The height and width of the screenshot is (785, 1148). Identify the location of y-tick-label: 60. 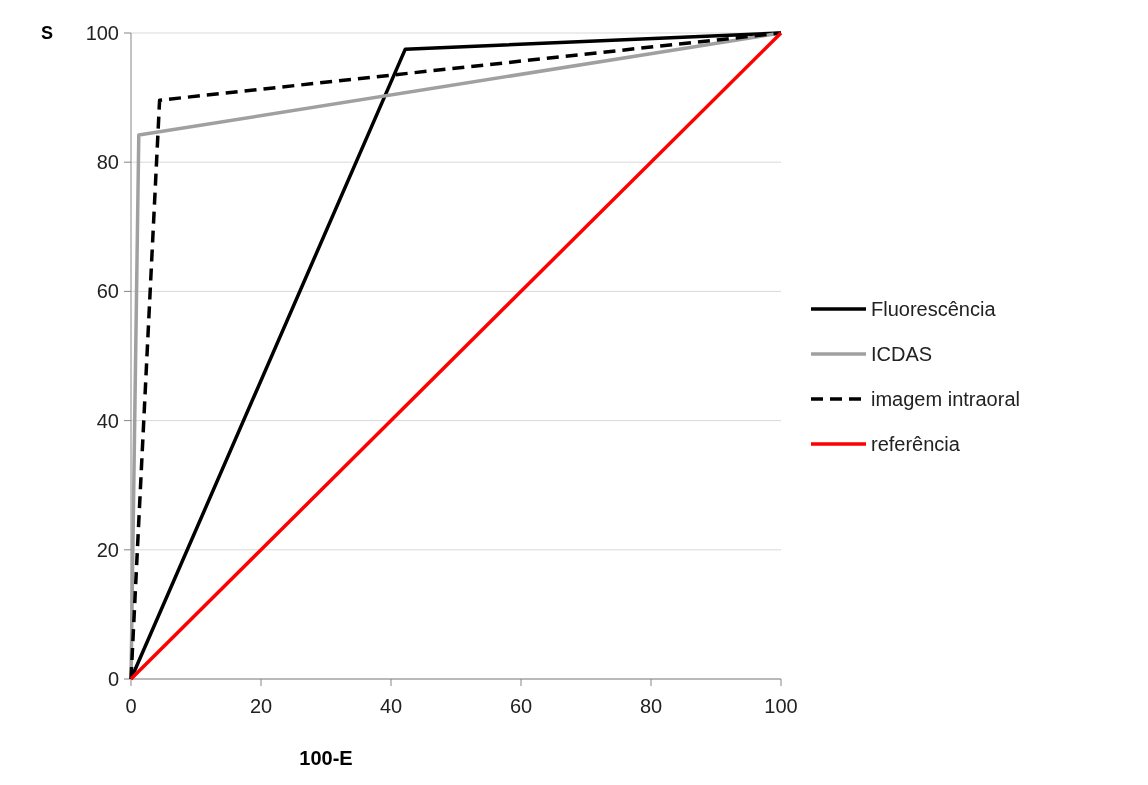
(107, 291).